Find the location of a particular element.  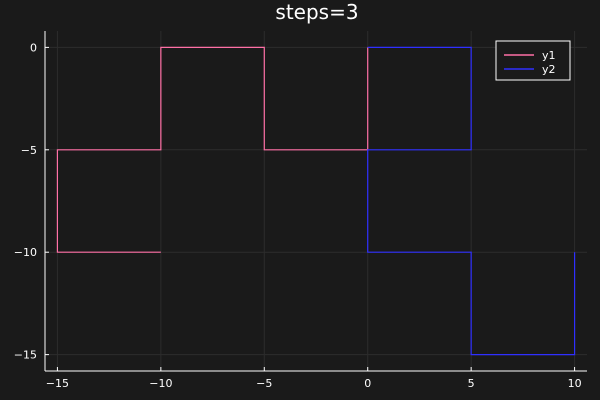

x-tick-label: 0 is located at coordinates (367, 383).